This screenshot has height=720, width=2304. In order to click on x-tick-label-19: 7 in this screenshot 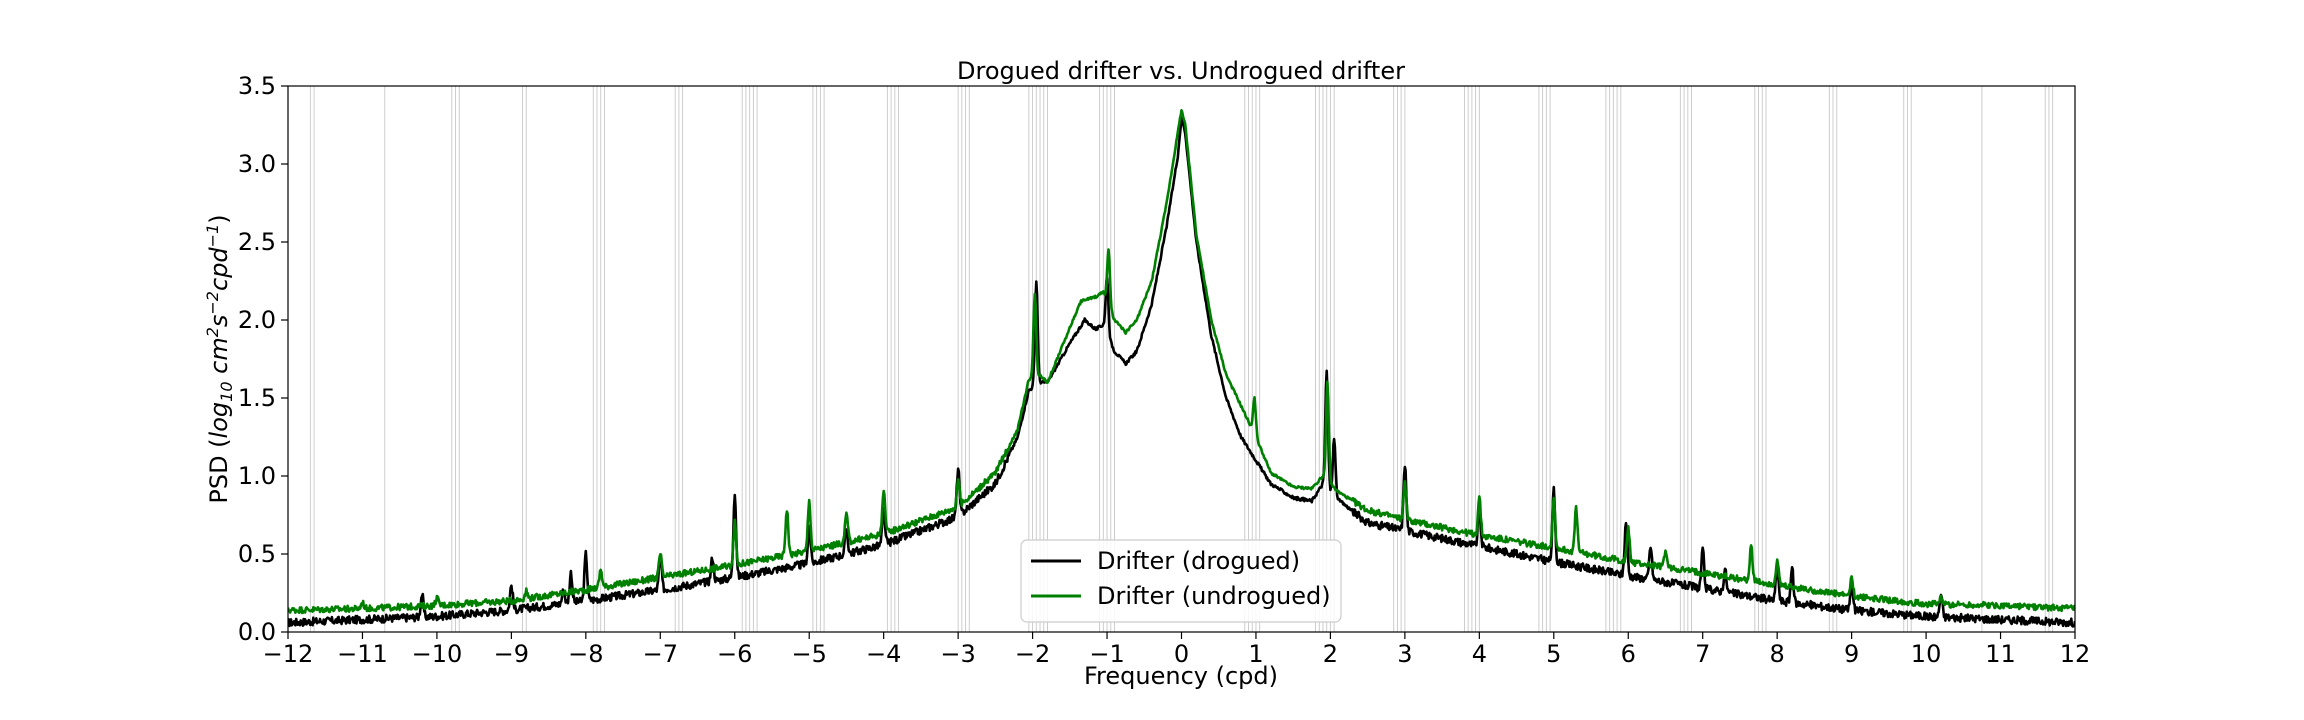, I will do `click(1702, 654)`.